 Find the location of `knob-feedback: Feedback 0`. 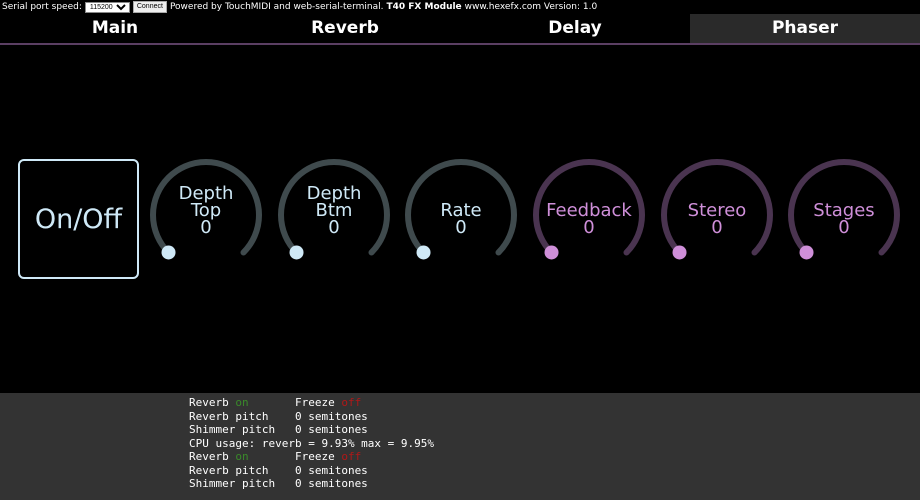

knob-feedback: Feedback 0 is located at coordinates (589, 215).